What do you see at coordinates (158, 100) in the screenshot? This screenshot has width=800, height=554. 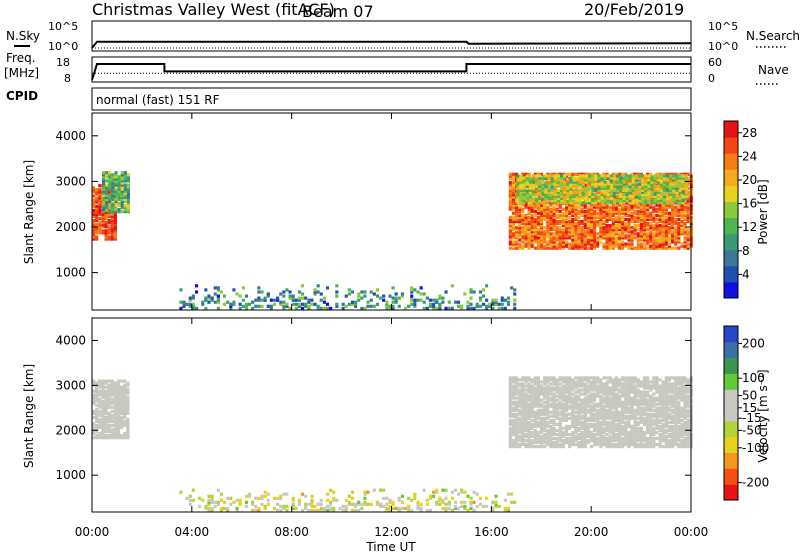 I see `cpid-mode-text: normal (fast) 151 RF` at bounding box center [158, 100].